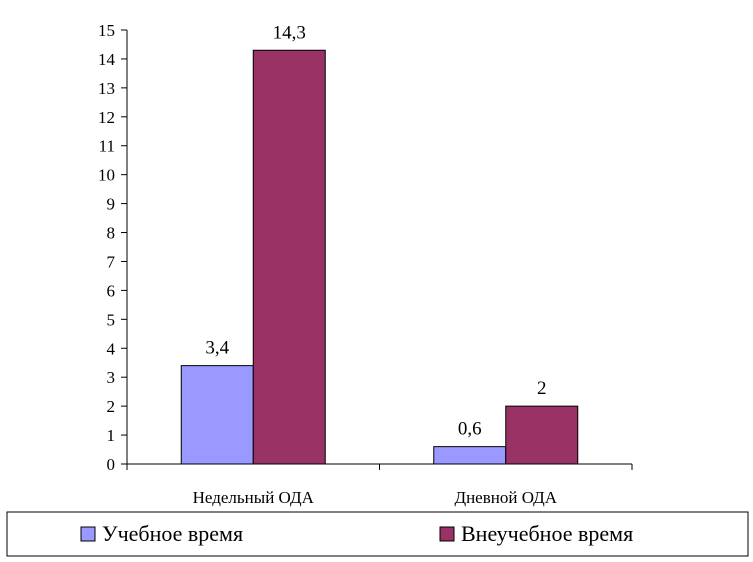 This screenshot has width=753, height=562. What do you see at coordinates (547, 533) in the screenshot?
I see `legend-label-extracurricular: Внеучебное время` at bounding box center [547, 533].